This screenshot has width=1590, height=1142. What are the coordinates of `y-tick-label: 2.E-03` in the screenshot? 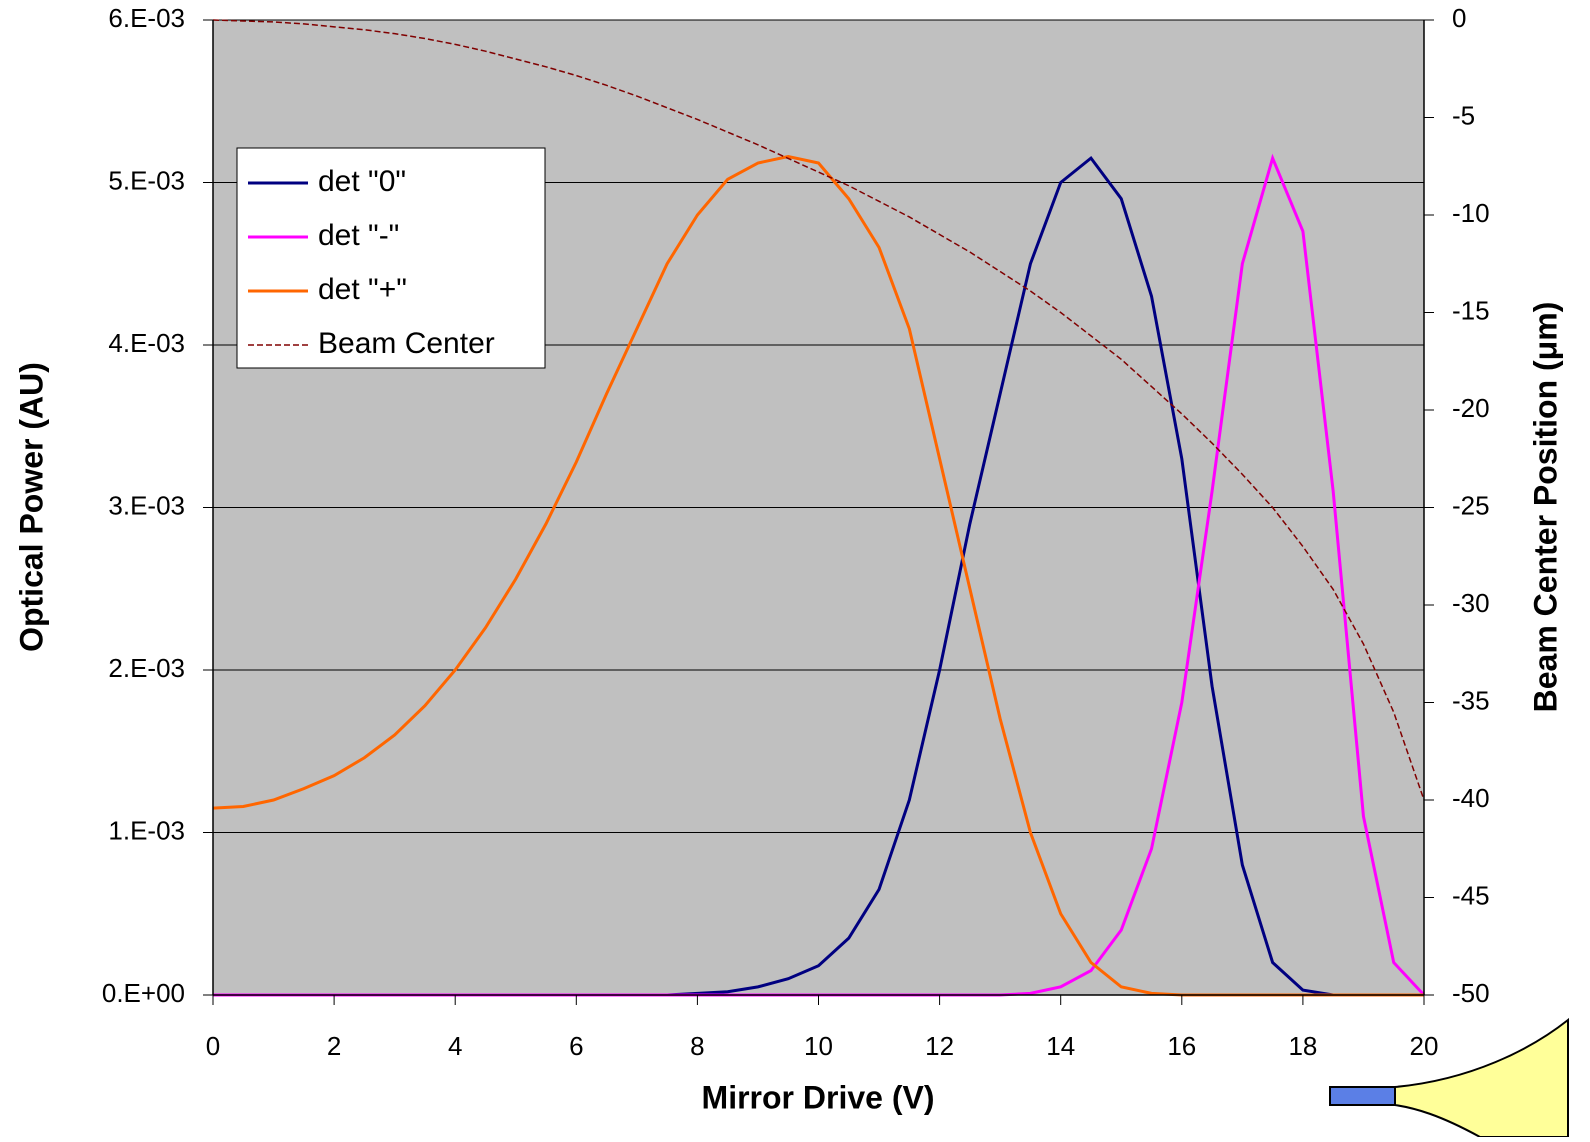 It's located at (146, 668).